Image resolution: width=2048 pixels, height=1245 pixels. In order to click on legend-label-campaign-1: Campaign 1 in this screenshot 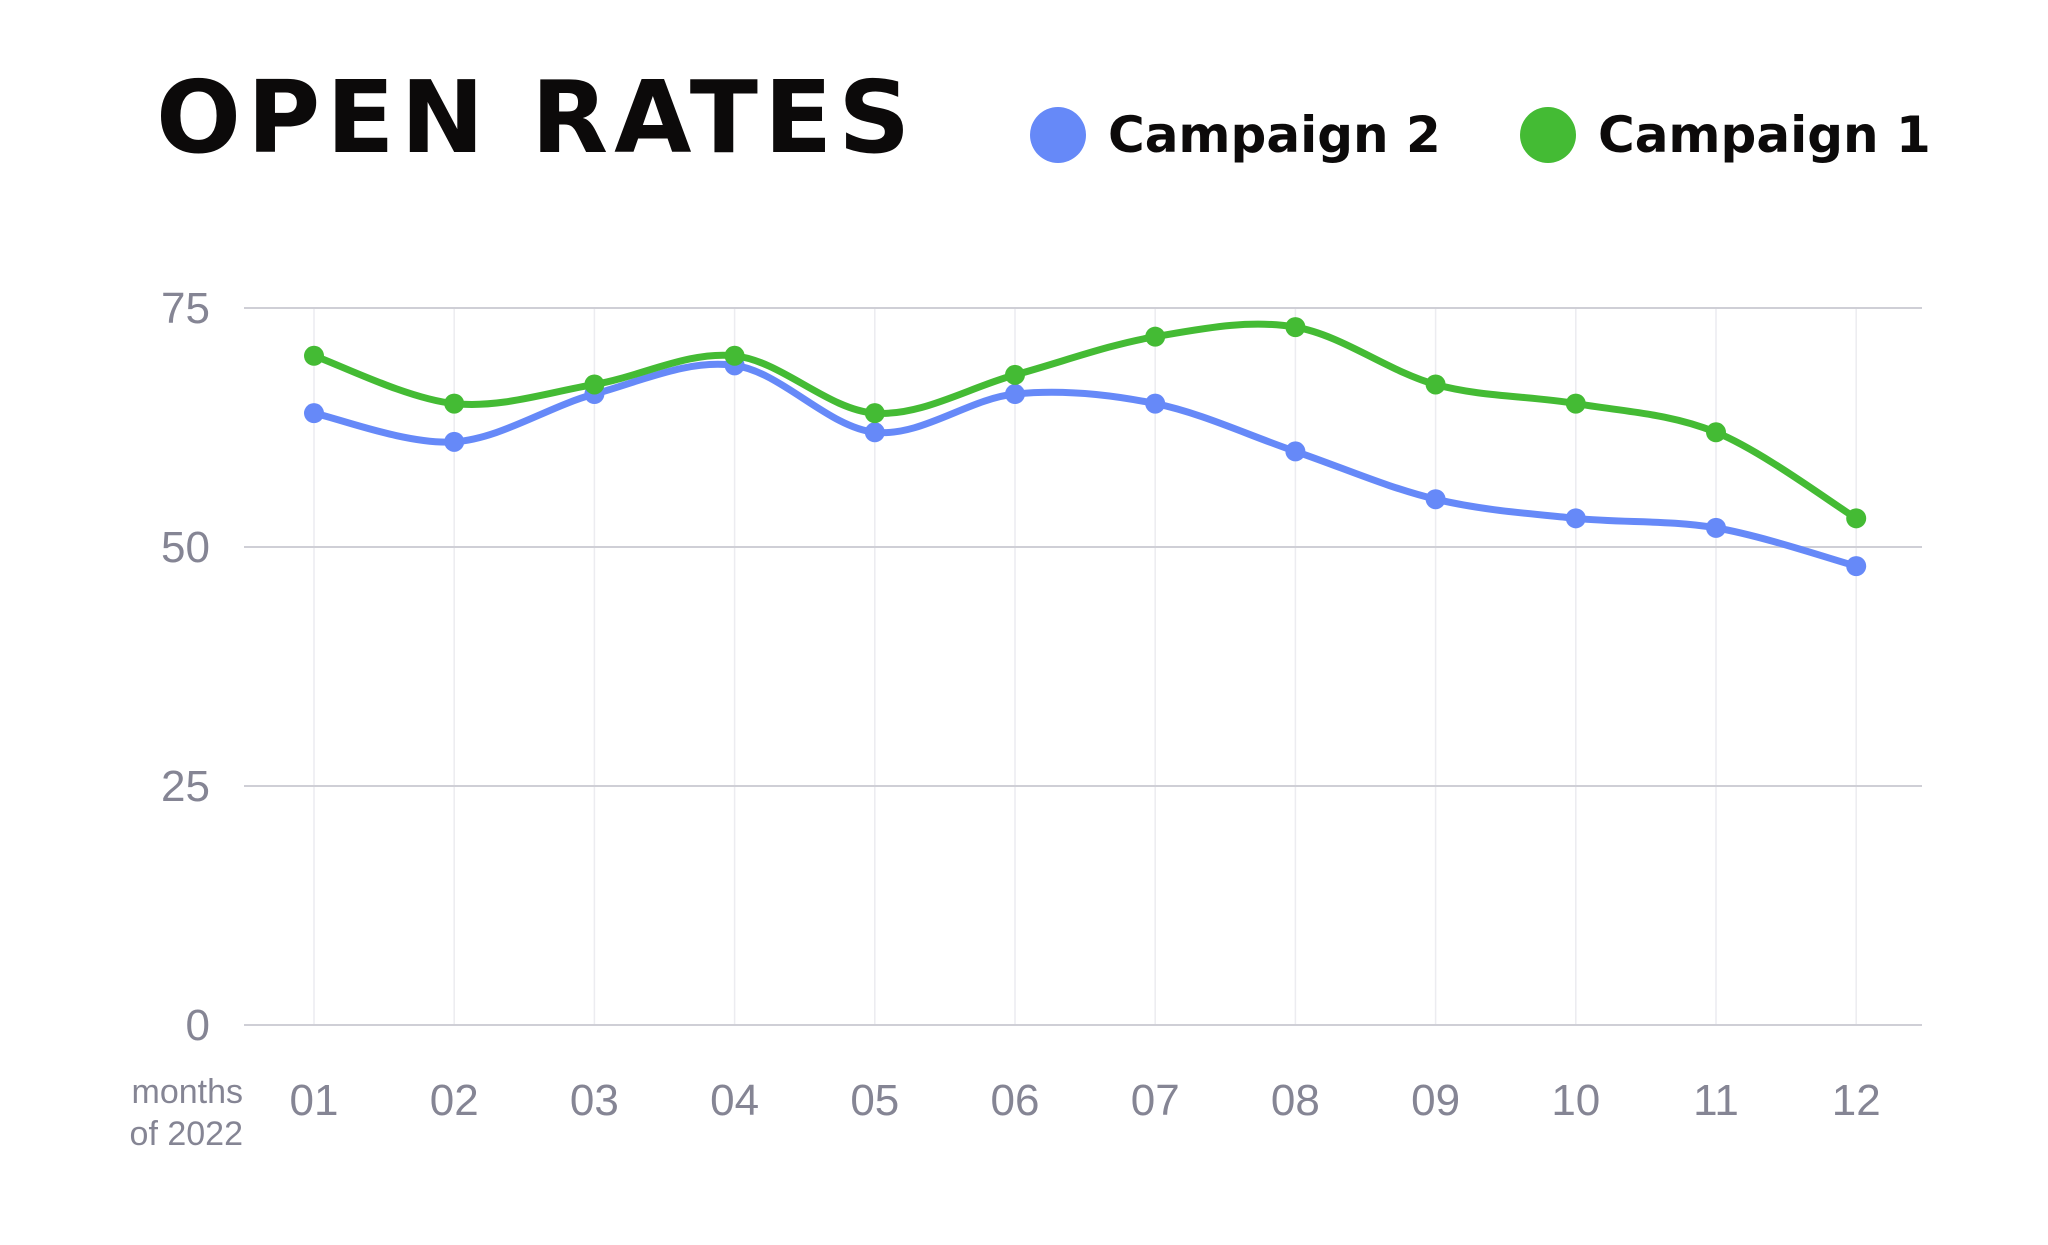, I will do `click(1764, 135)`.